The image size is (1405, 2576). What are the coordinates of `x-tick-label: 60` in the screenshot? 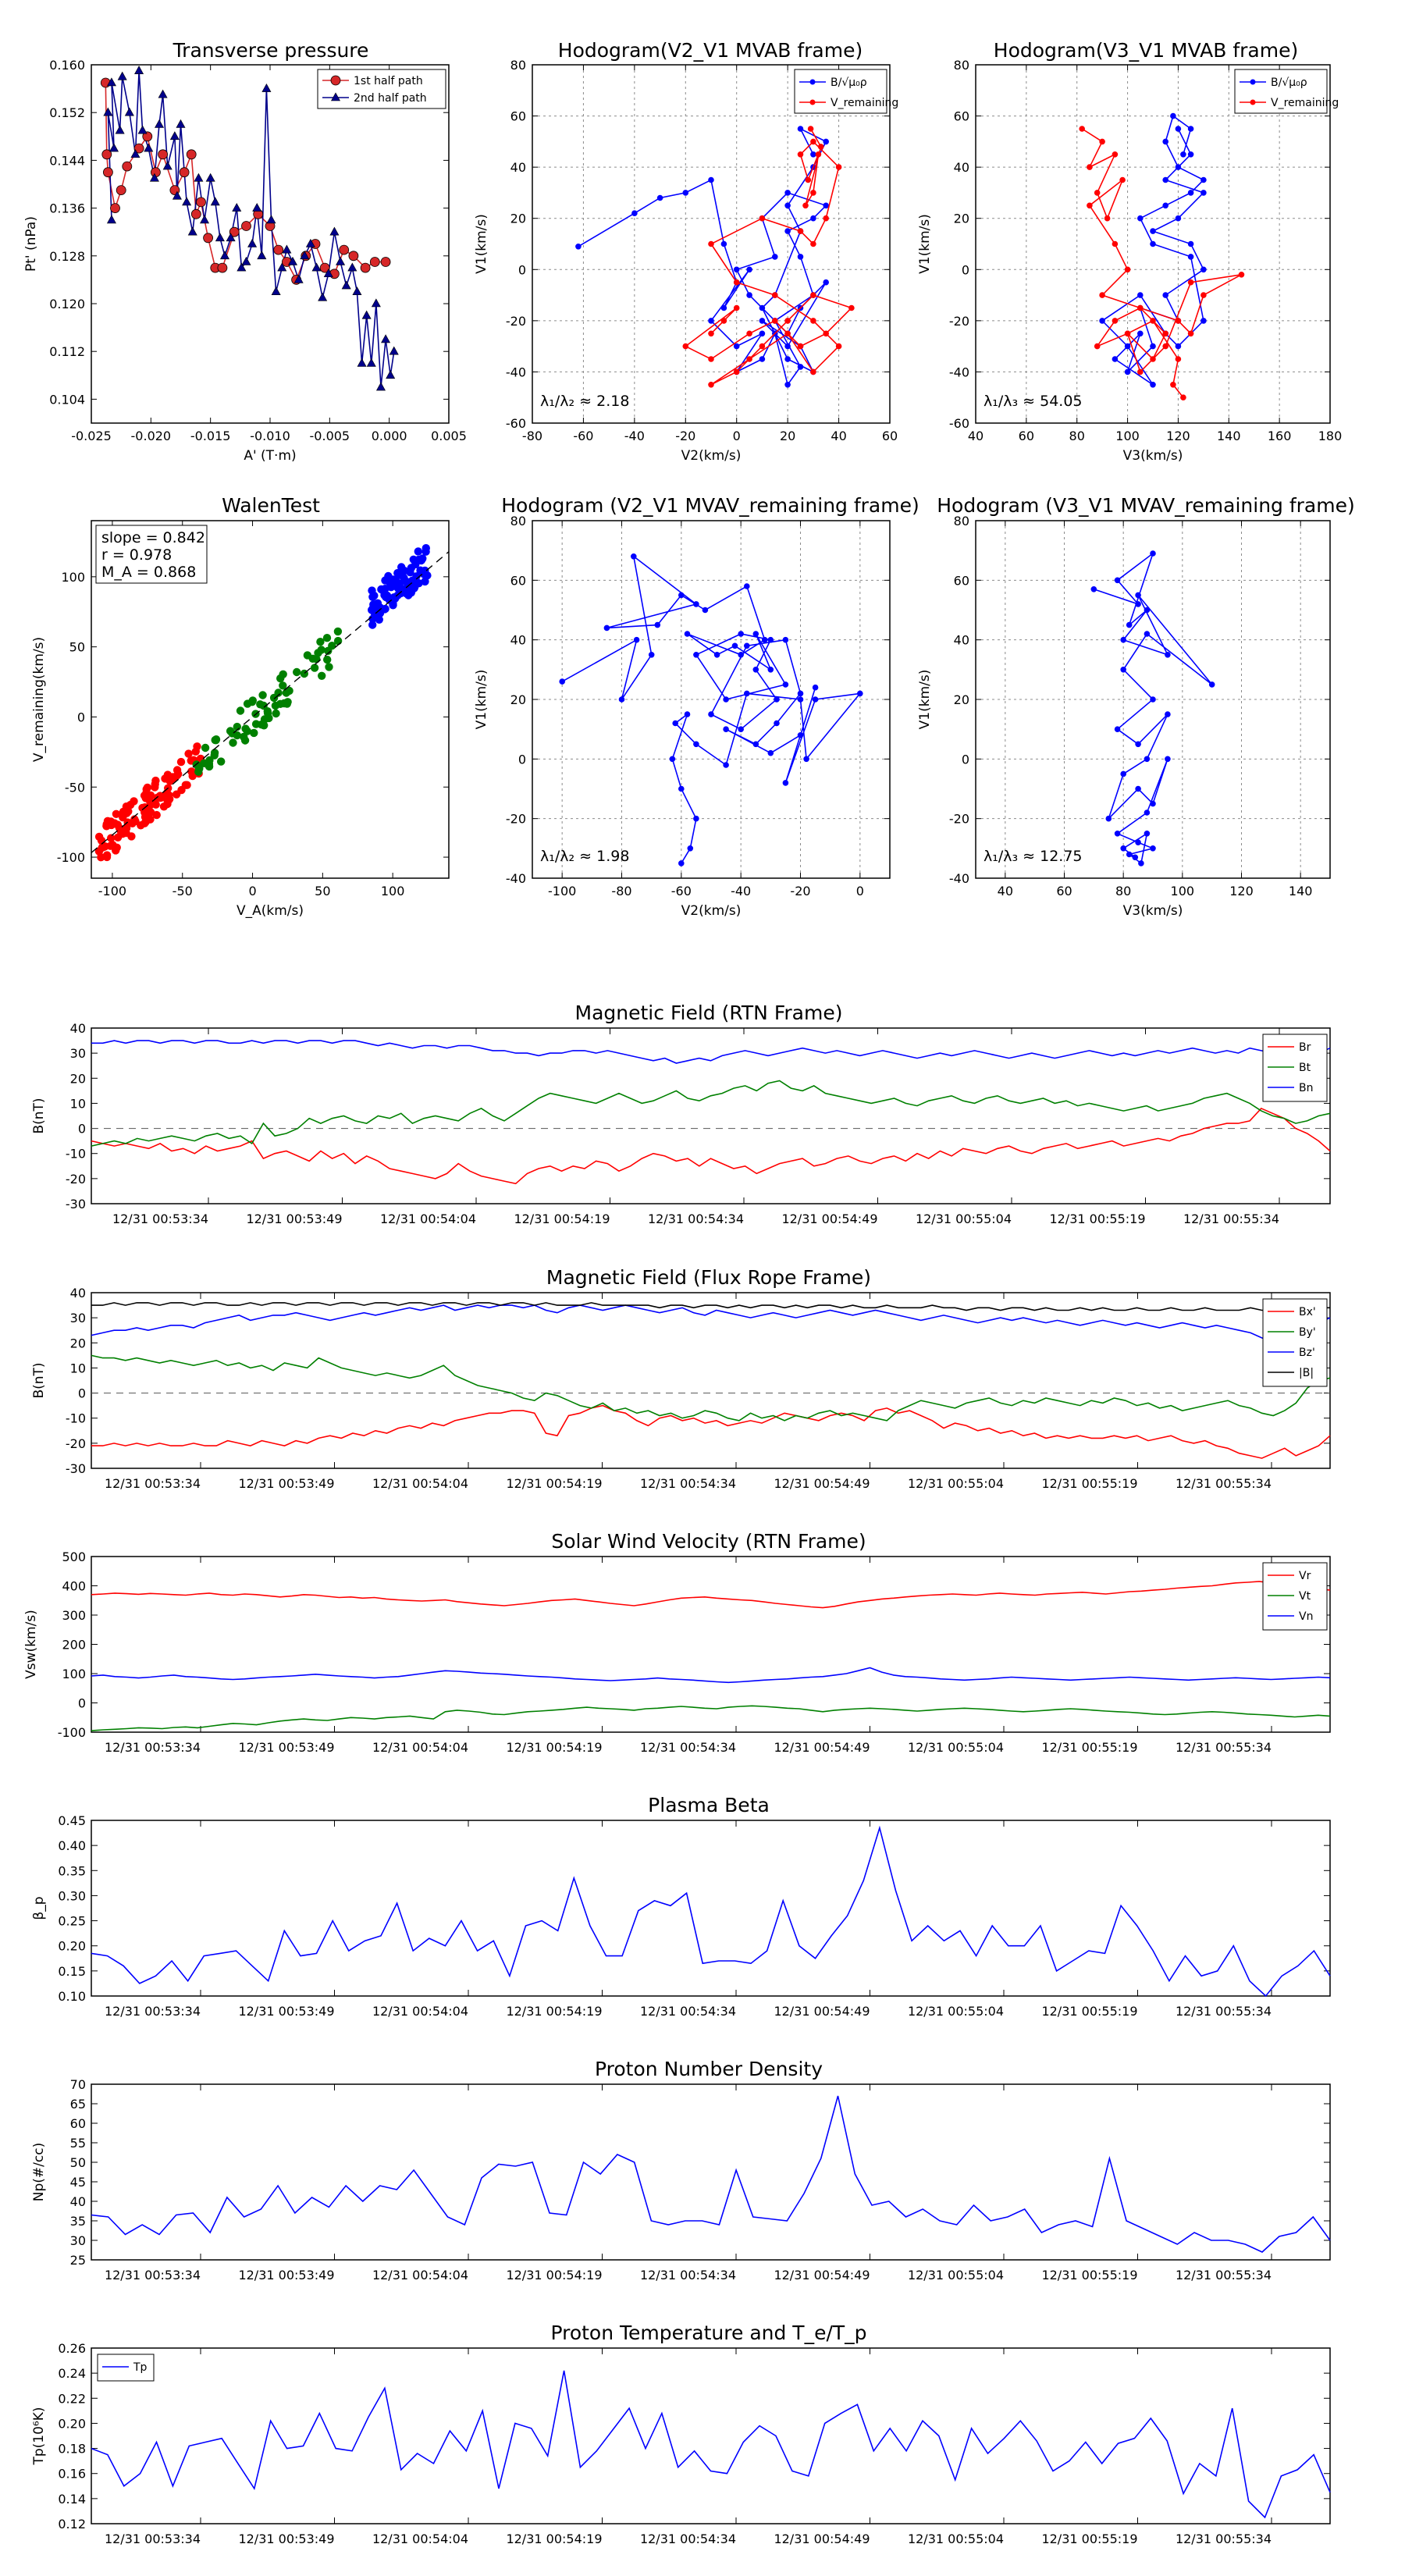 It's located at (1064, 891).